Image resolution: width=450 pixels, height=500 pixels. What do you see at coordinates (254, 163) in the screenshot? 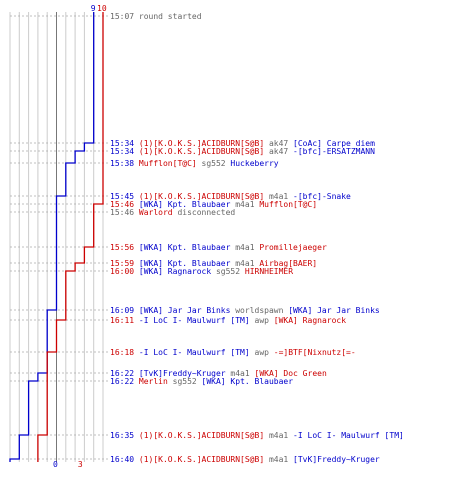
I see `event-text-part: Huckeberry` at bounding box center [254, 163].